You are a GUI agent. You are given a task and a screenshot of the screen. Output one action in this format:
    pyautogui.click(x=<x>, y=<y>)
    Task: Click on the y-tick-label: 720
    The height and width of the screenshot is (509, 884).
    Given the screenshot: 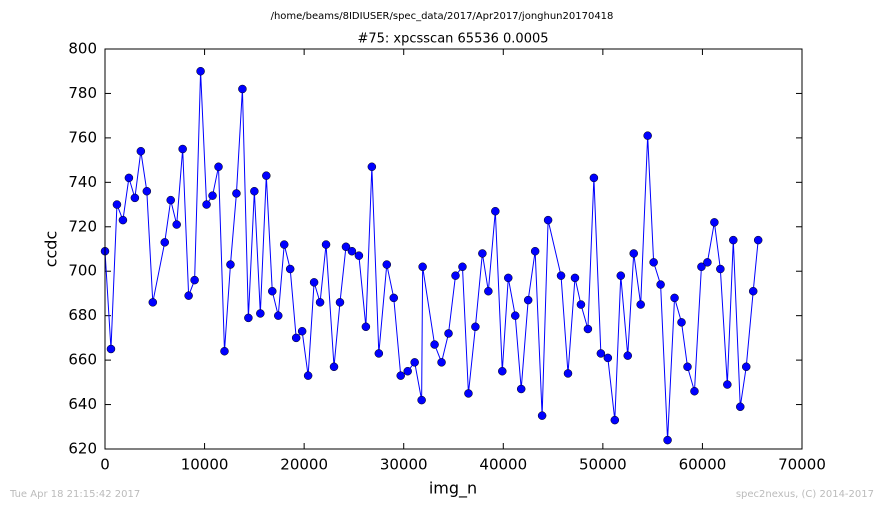 What is the action you would take?
    pyautogui.click(x=82, y=226)
    